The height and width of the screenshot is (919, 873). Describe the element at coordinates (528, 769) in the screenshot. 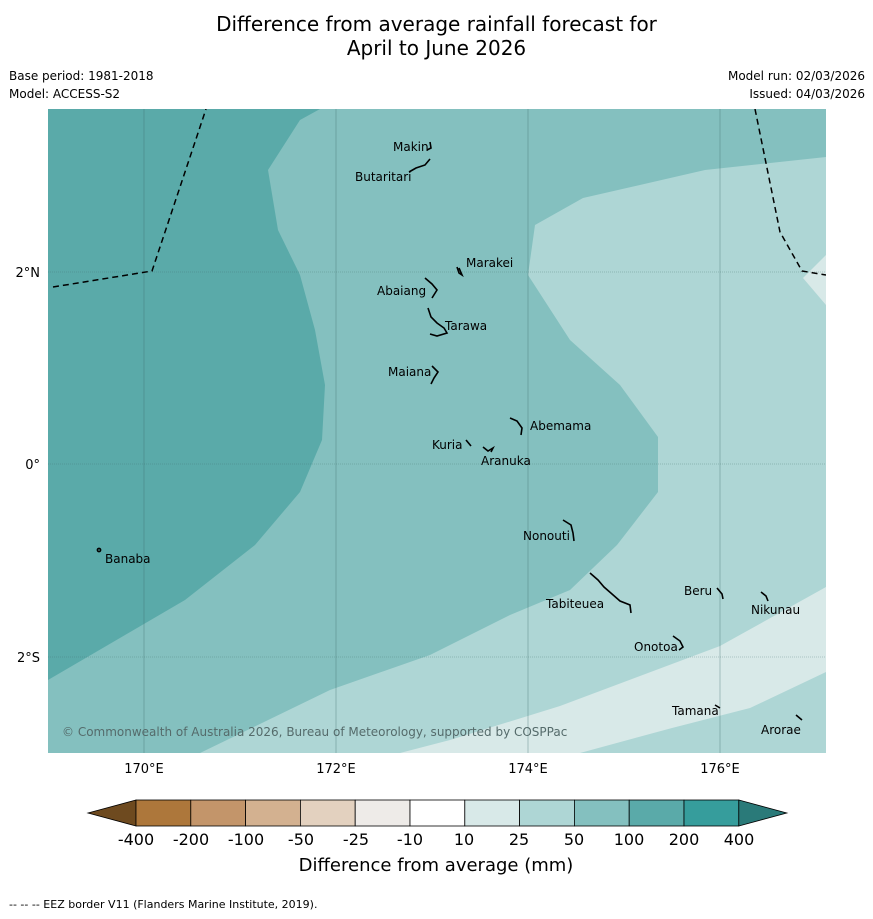

I see `lon-label-174e: 174°E` at that location.